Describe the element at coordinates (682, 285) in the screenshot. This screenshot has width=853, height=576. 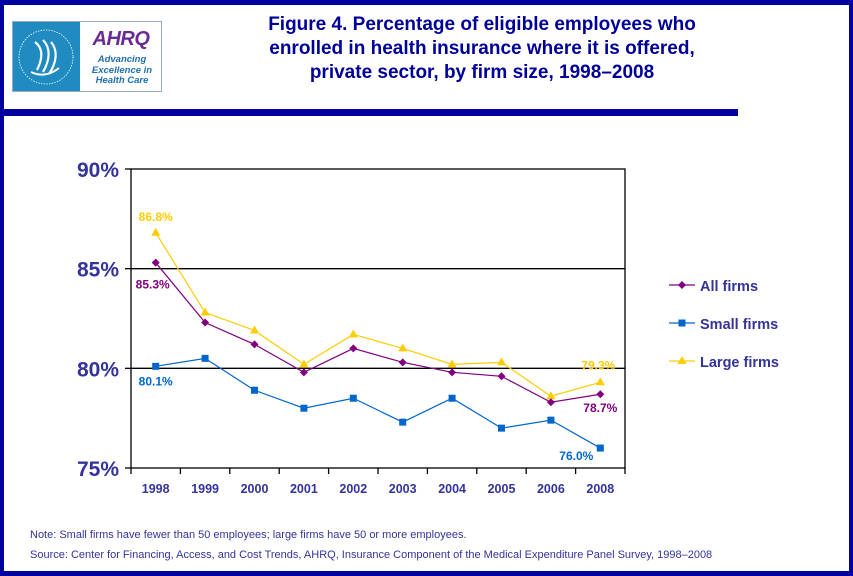
I see `legend-marker-all-firms` at that location.